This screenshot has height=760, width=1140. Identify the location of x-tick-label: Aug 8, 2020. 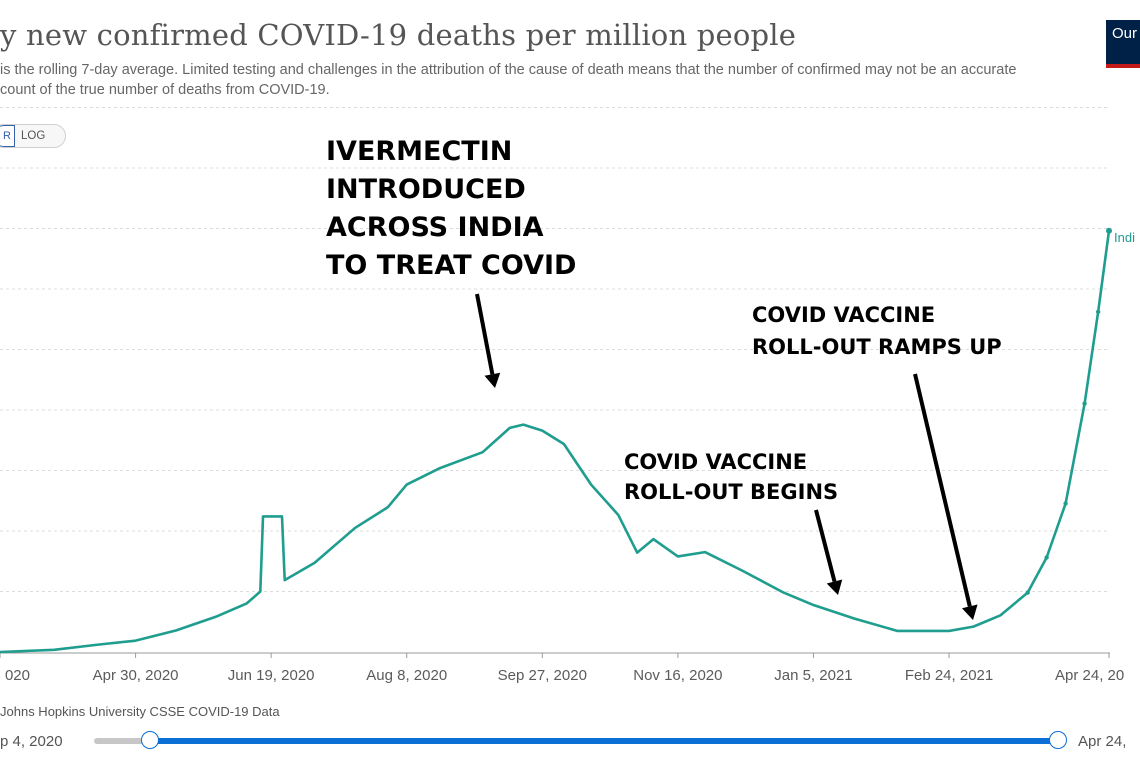
(406, 675).